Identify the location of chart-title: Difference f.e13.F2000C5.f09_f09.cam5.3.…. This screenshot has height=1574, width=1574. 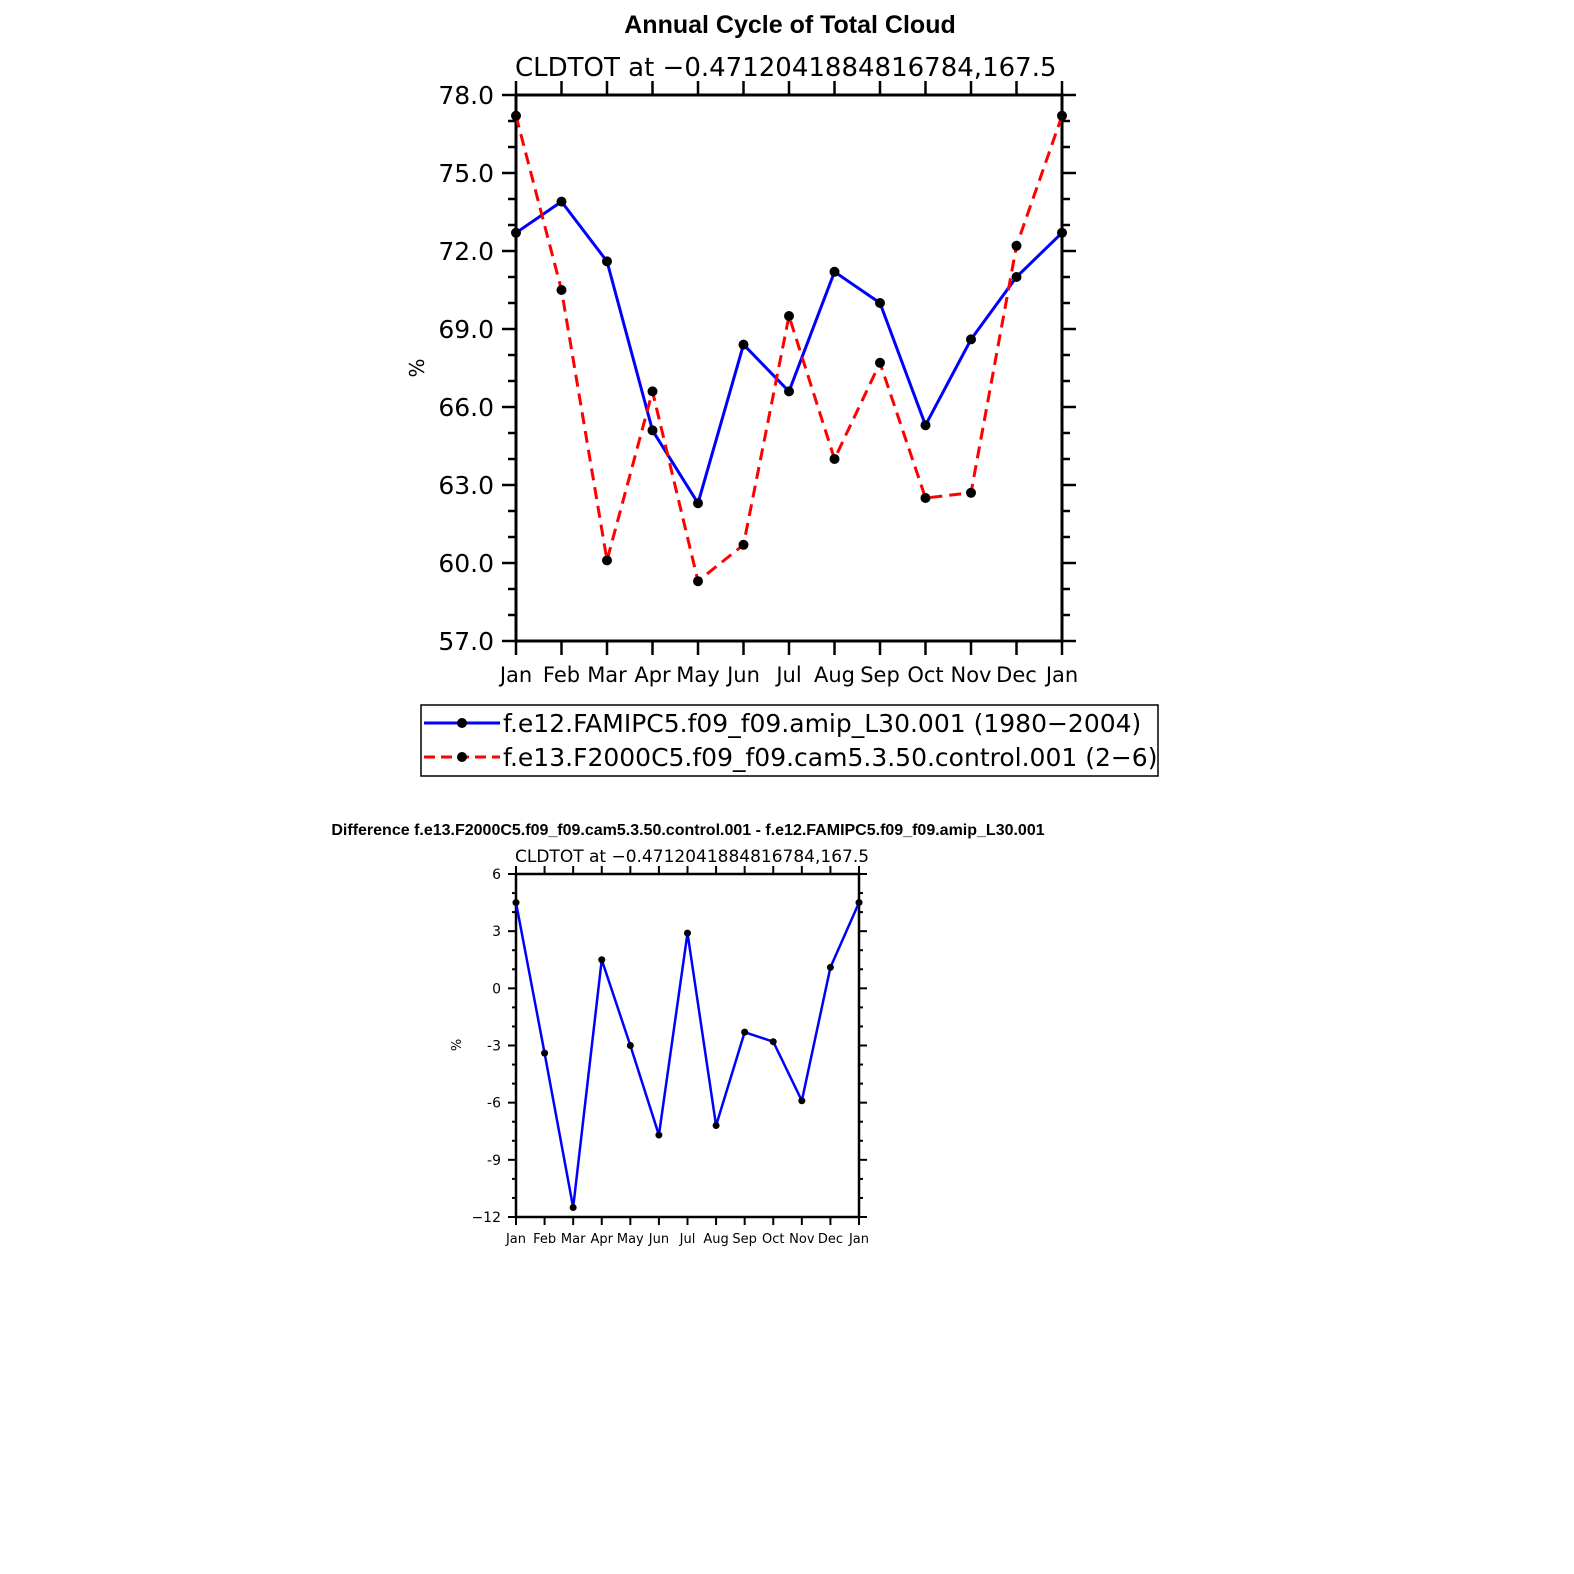
(687, 830).